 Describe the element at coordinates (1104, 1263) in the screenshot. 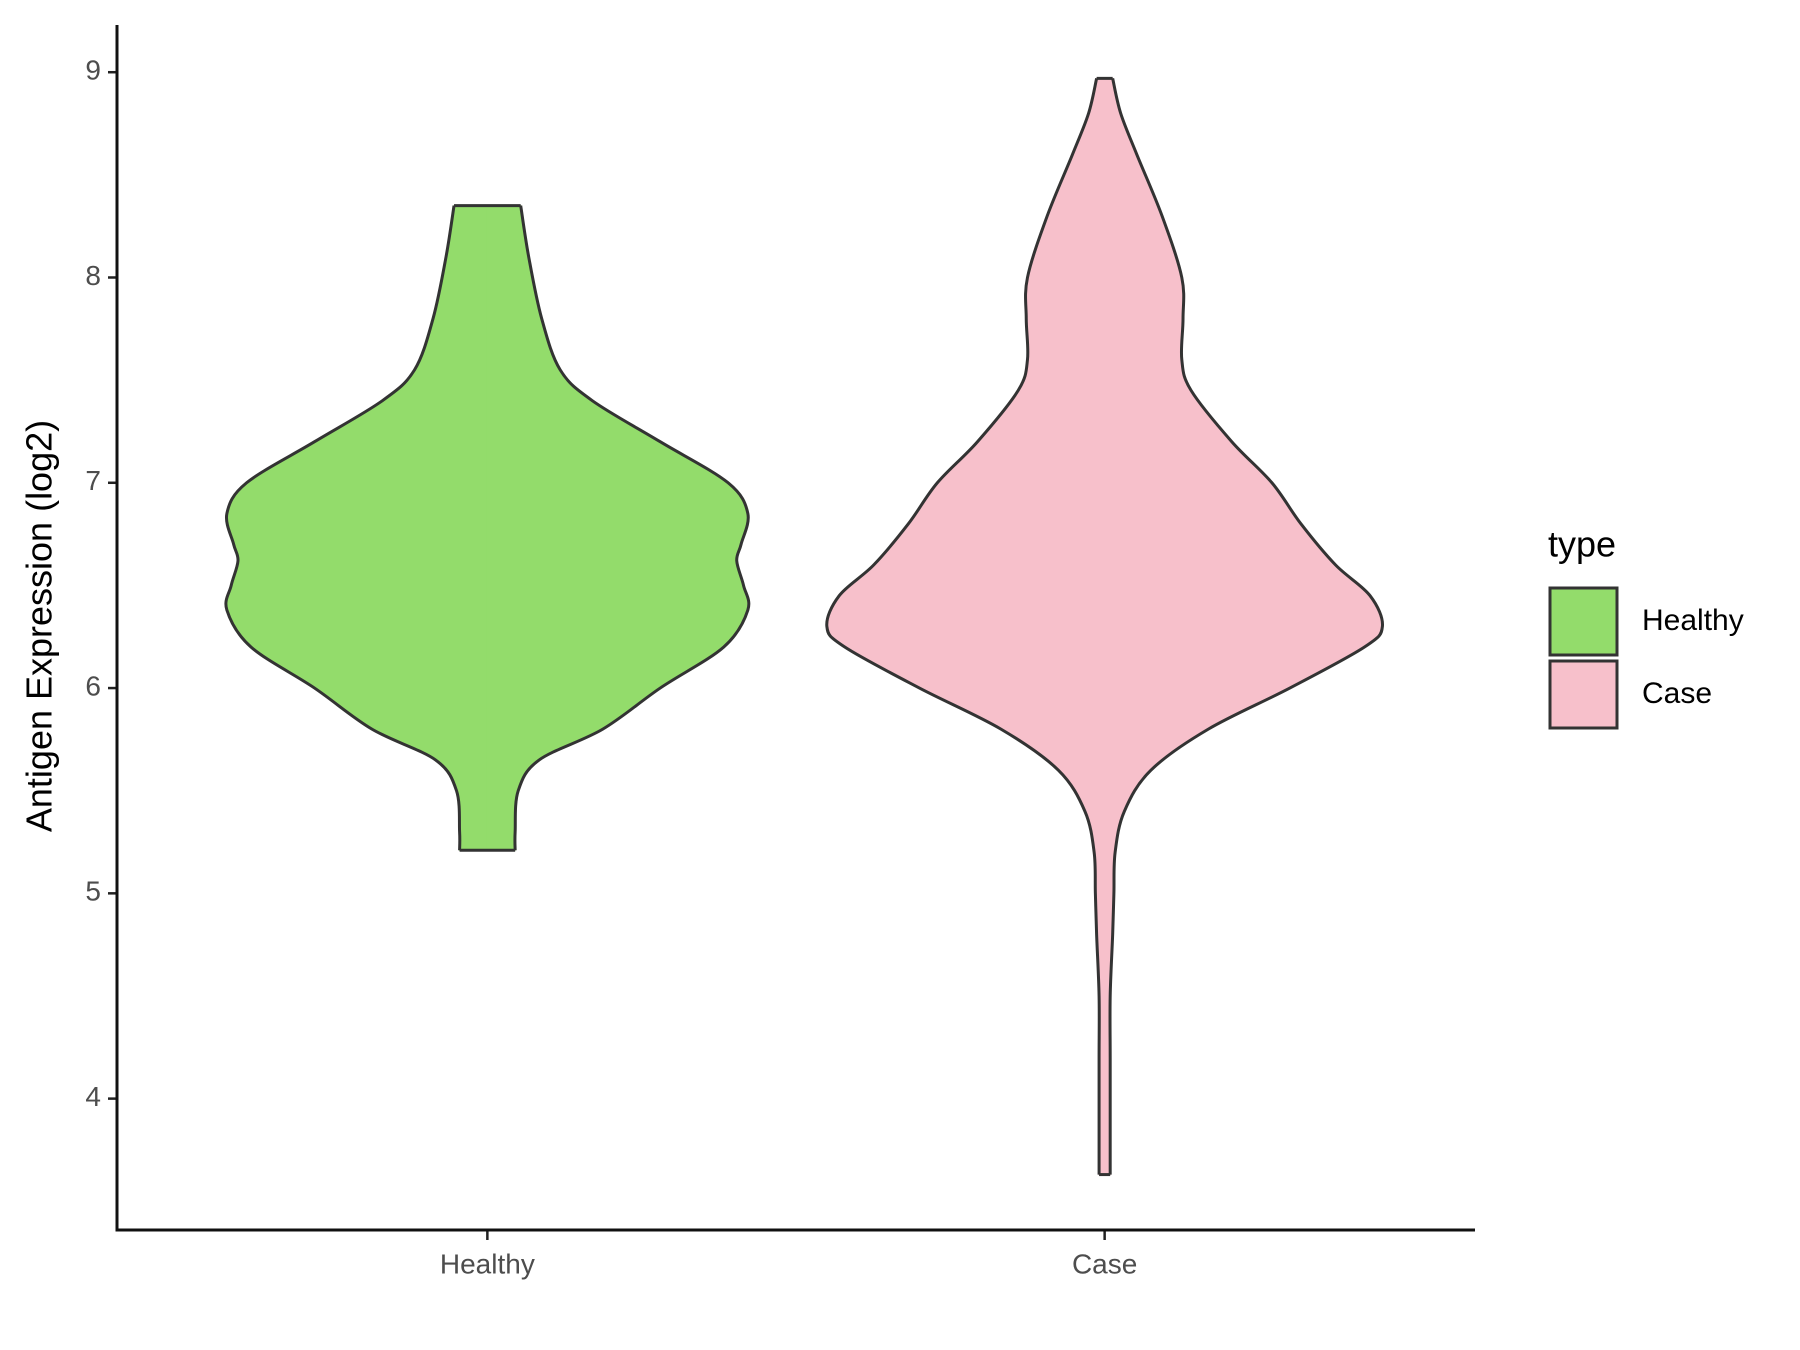

I see `x-tick-label: Case` at that location.